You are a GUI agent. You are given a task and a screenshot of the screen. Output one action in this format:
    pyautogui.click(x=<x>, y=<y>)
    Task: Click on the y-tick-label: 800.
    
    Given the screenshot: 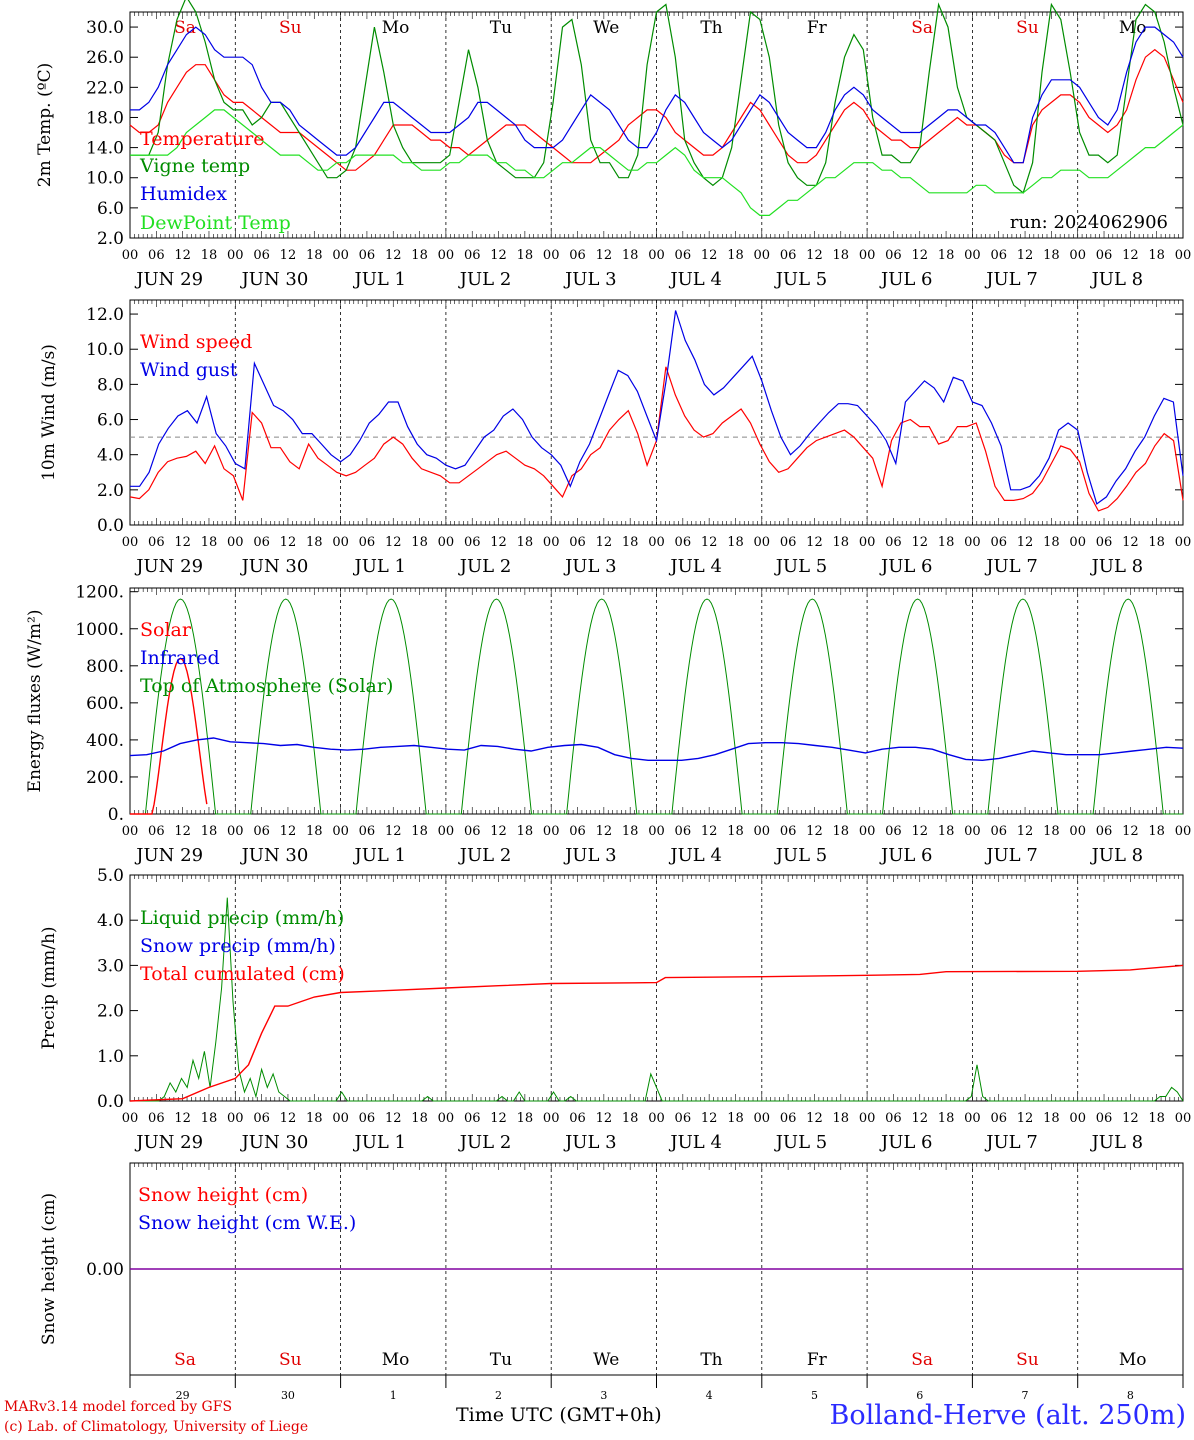 What is the action you would take?
    pyautogui.click(x=105, y=667)
    